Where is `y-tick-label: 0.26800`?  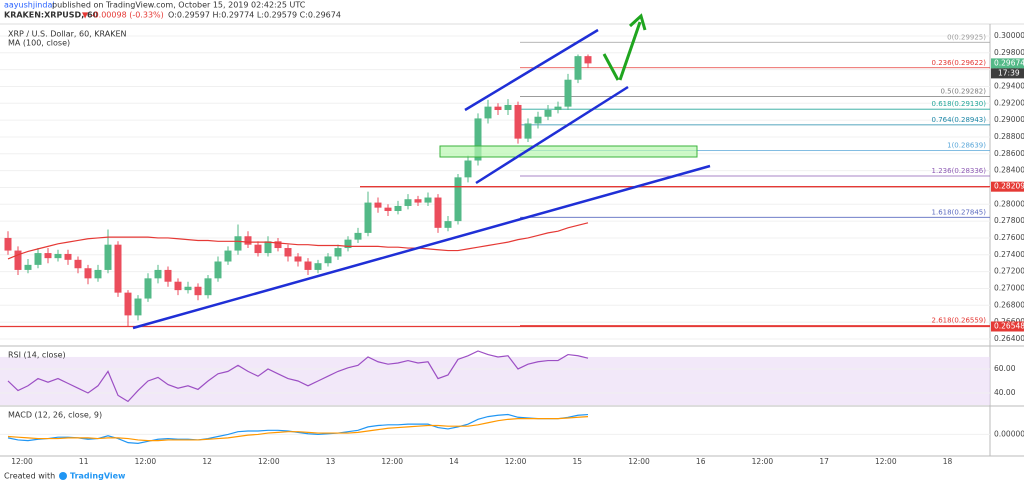
y-tick-label: 0.26800 is located at coordinates (1009, 304).